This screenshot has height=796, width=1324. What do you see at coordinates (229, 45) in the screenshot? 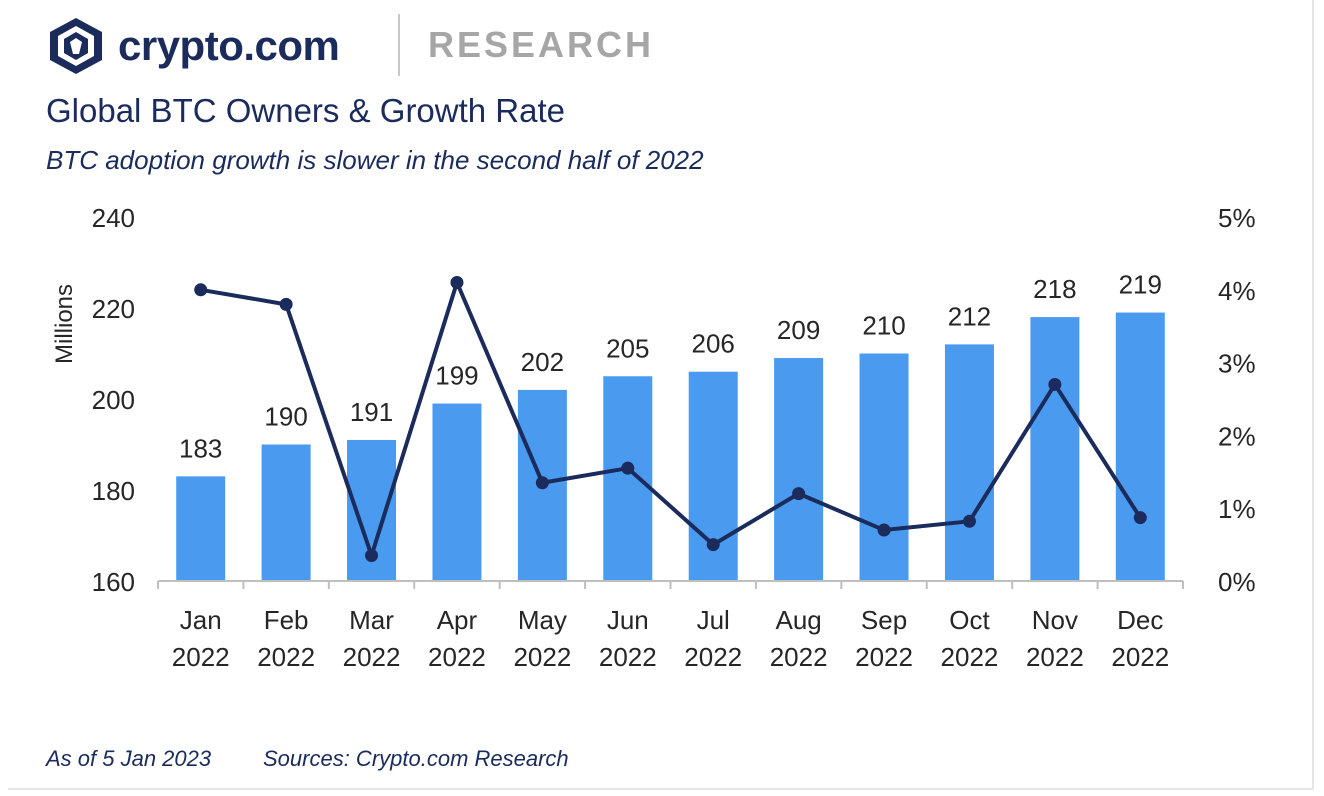
I see `brand-name: crypto.com` at bounding box center [229, 45].